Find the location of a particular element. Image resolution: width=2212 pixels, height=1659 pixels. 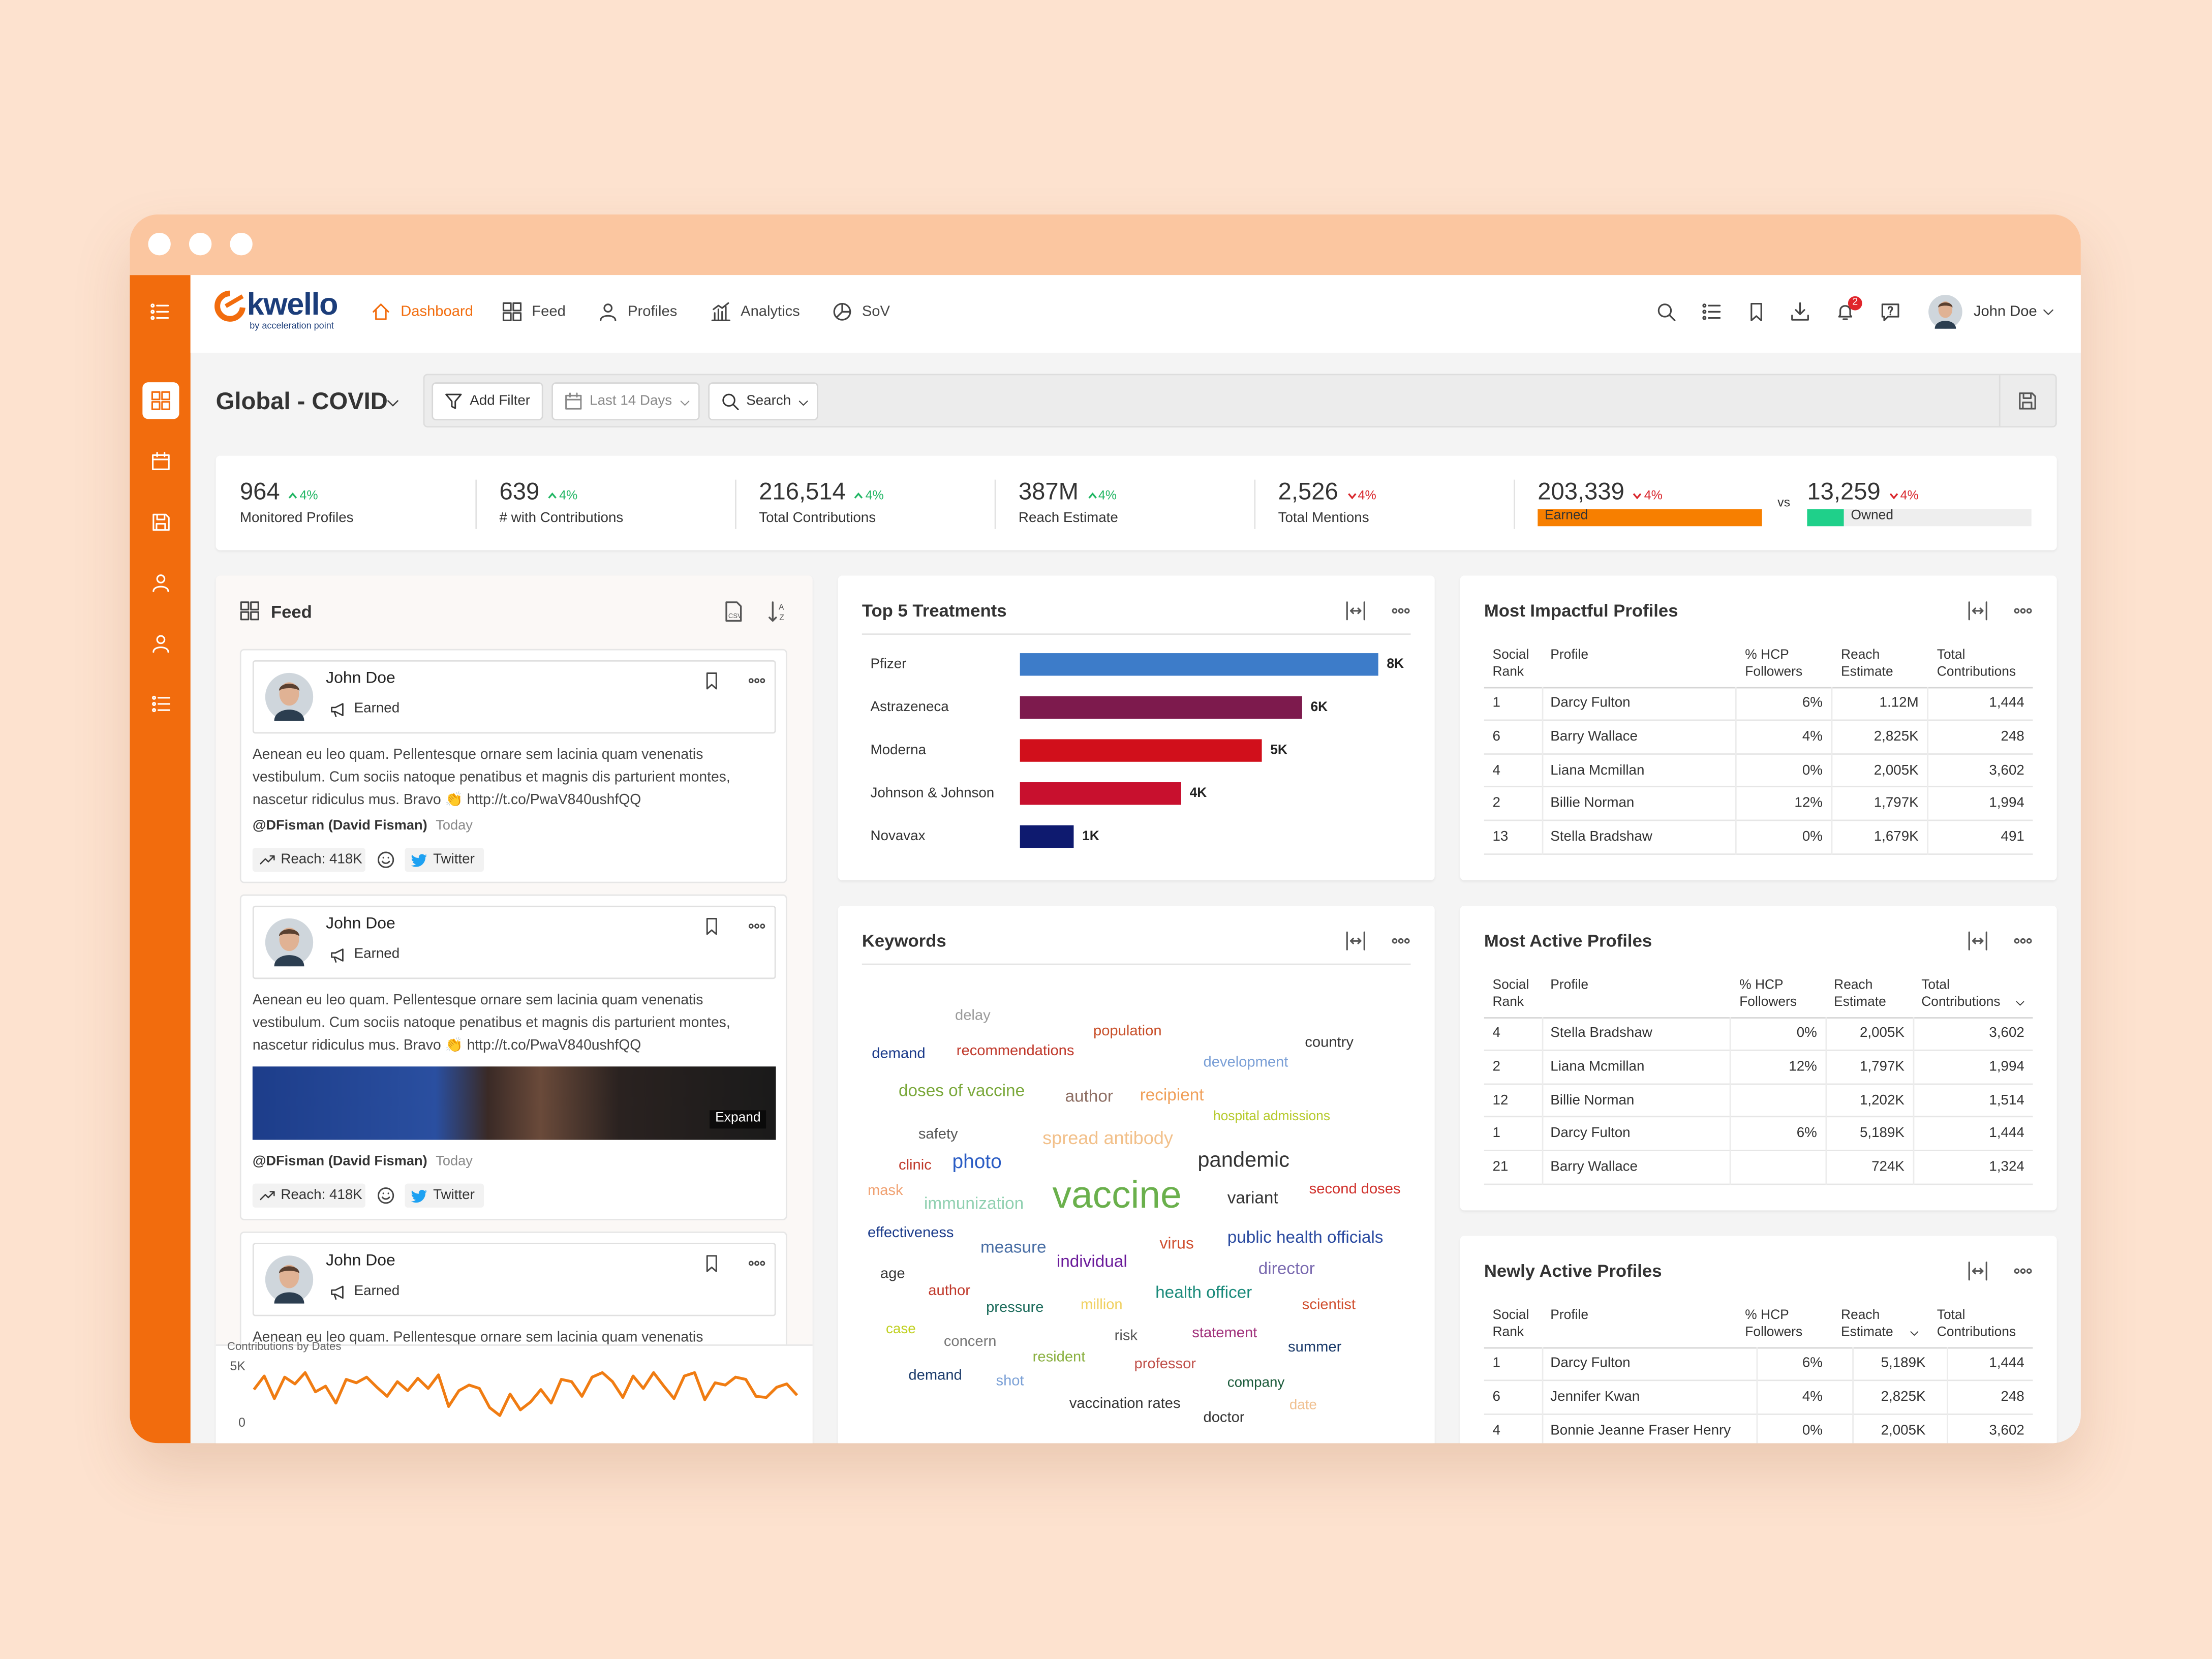

keyword: company is located at coordinates (1256, 1383).